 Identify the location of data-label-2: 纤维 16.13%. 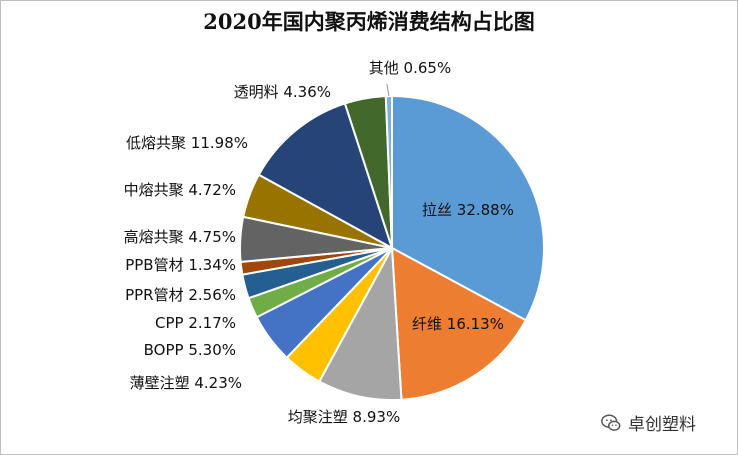
(458, 324).